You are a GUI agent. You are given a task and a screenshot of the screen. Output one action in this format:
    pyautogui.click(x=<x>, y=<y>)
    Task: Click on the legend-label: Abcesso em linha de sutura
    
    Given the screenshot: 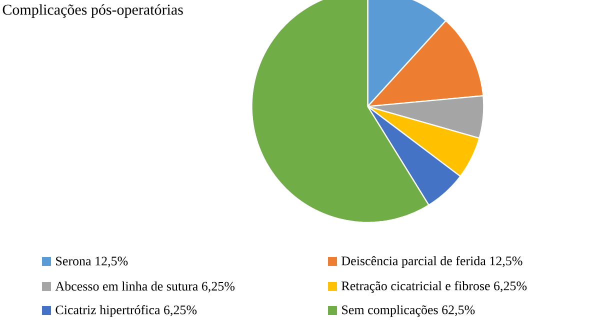 What is the action you would take?
    pyautogui.click(x=126, y=286)
    